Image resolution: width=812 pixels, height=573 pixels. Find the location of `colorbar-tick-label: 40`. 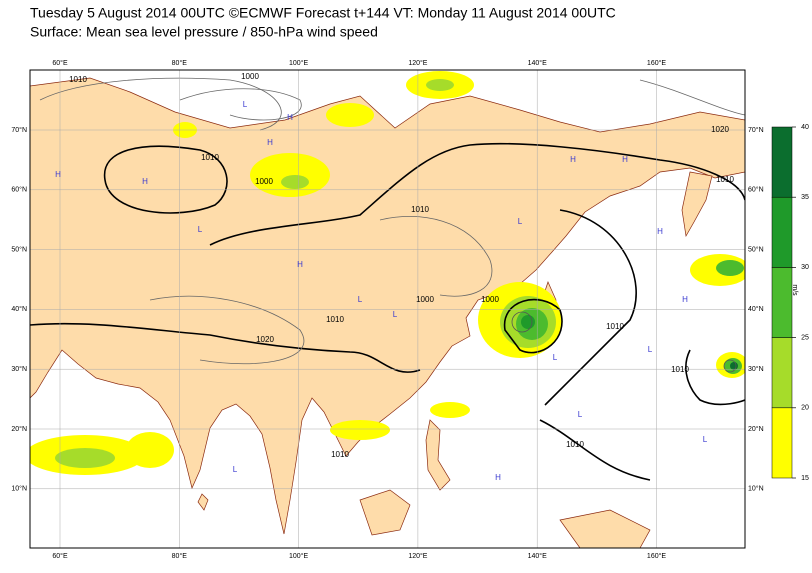

colorbar-tick-label: 40 is located at coordinates (805, 127).